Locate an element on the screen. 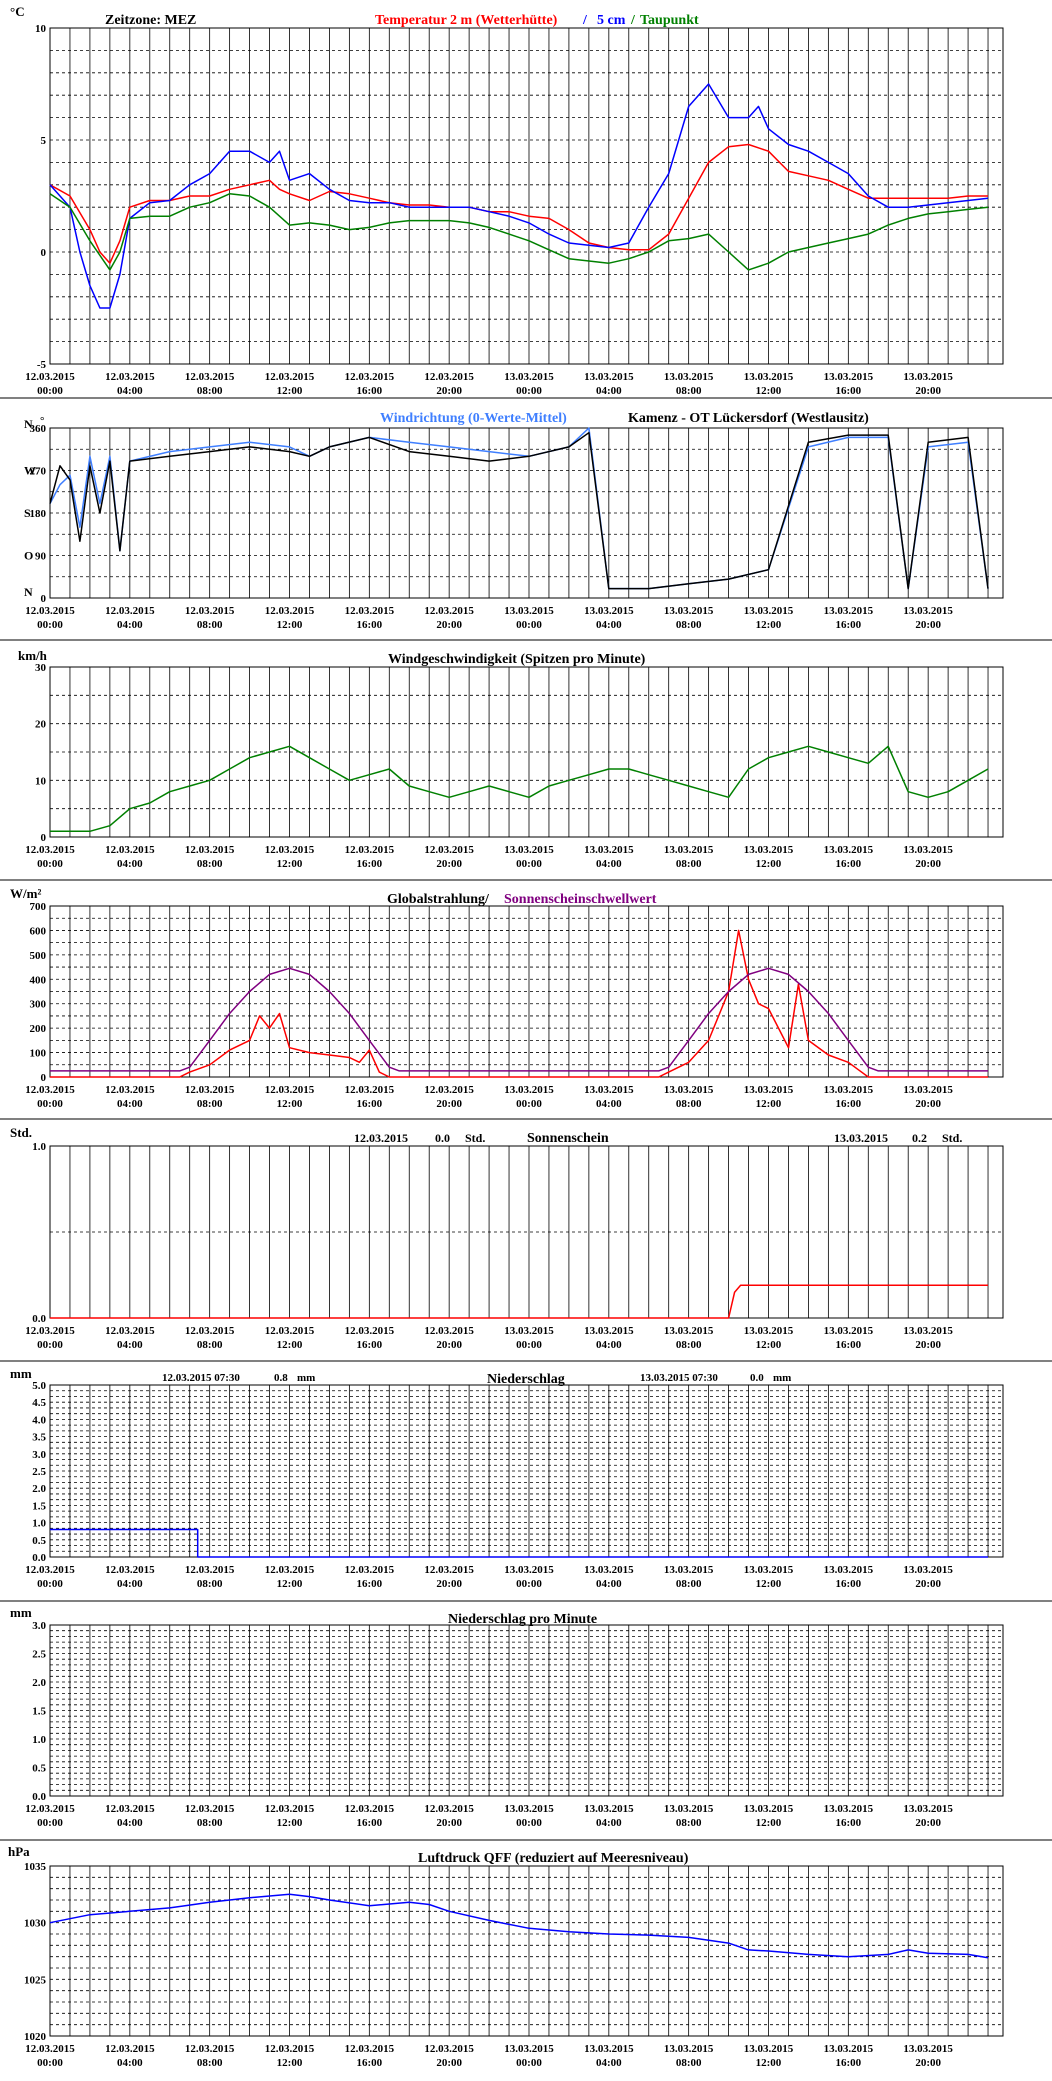 This screenshot has height=2081, width=1052. precip-min-unit-label: mm is located at coordinates (21, 1612).